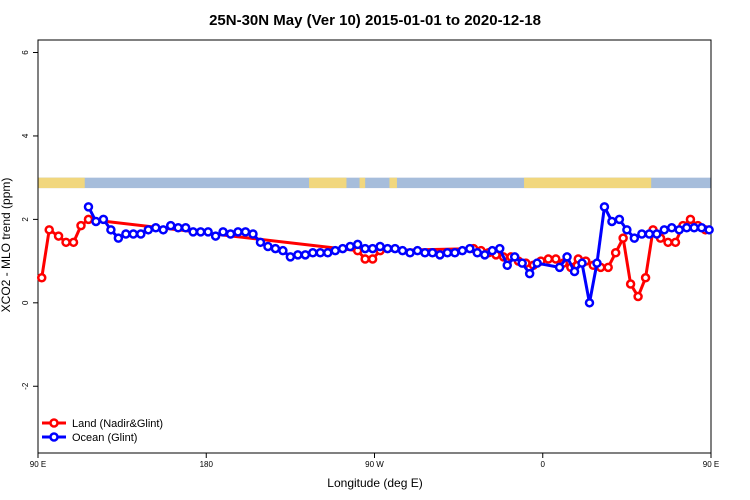 This screenshot has height=500, width=750. What do you see at coordinates (25, 135) in the screenshot?
I see `y-tick-label: 4` at bounding box center [25, 135].